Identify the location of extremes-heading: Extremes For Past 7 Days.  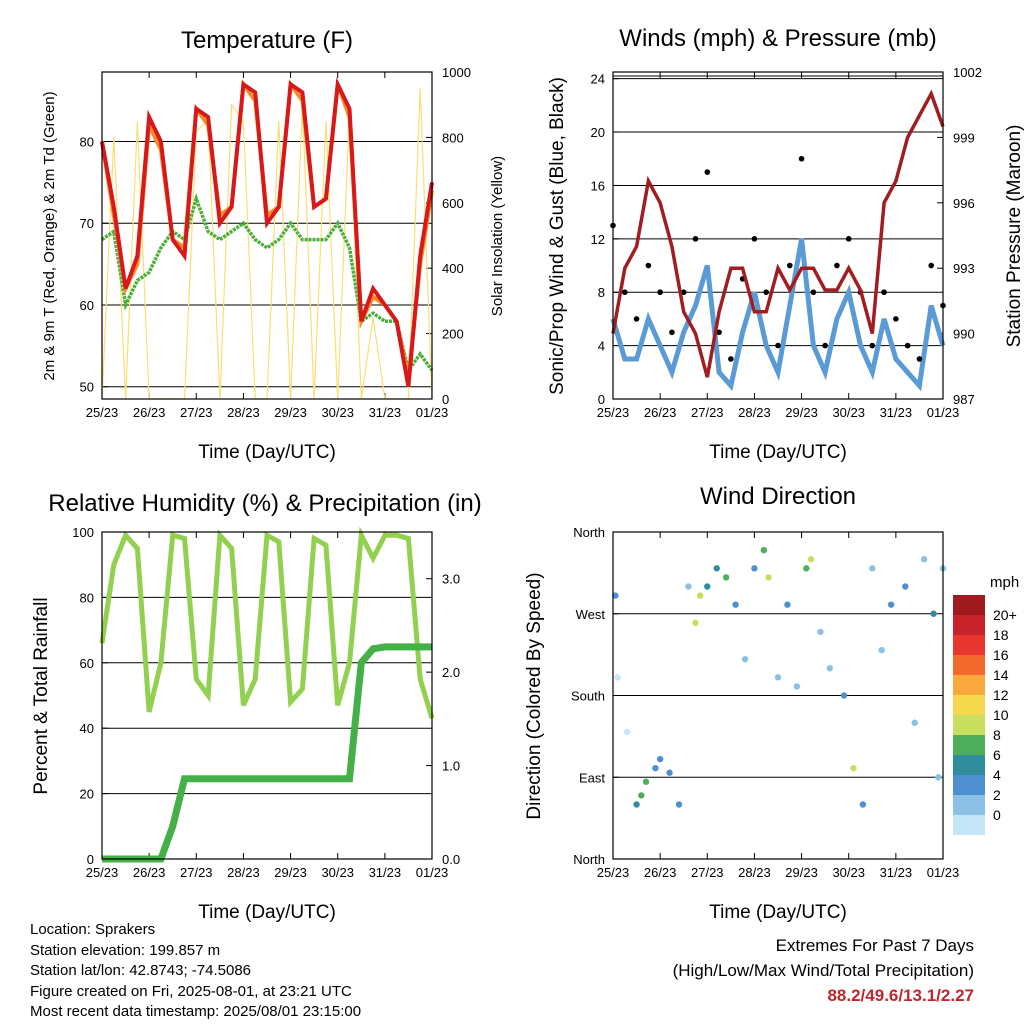
(874, 945).